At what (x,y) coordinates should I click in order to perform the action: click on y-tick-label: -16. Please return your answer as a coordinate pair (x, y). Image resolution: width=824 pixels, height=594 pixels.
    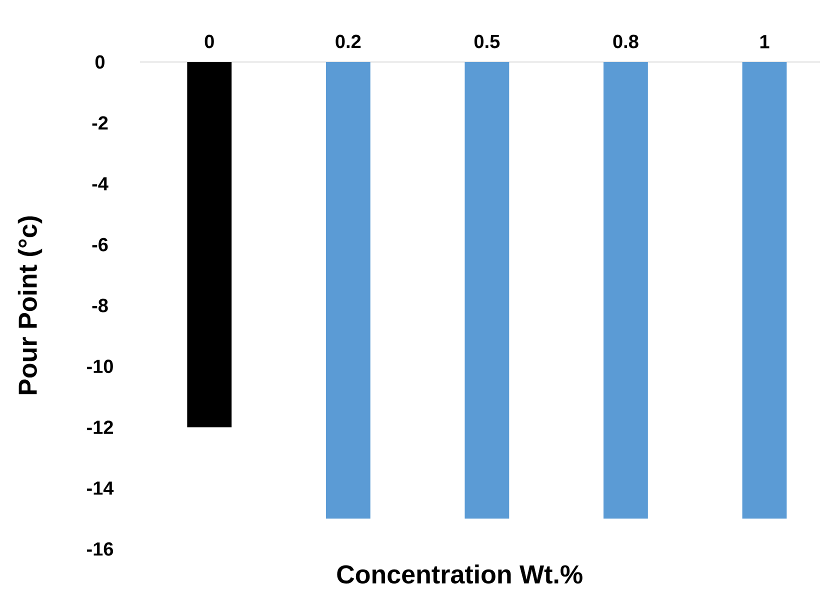
    Looking at the image, I should click on (100, 549).